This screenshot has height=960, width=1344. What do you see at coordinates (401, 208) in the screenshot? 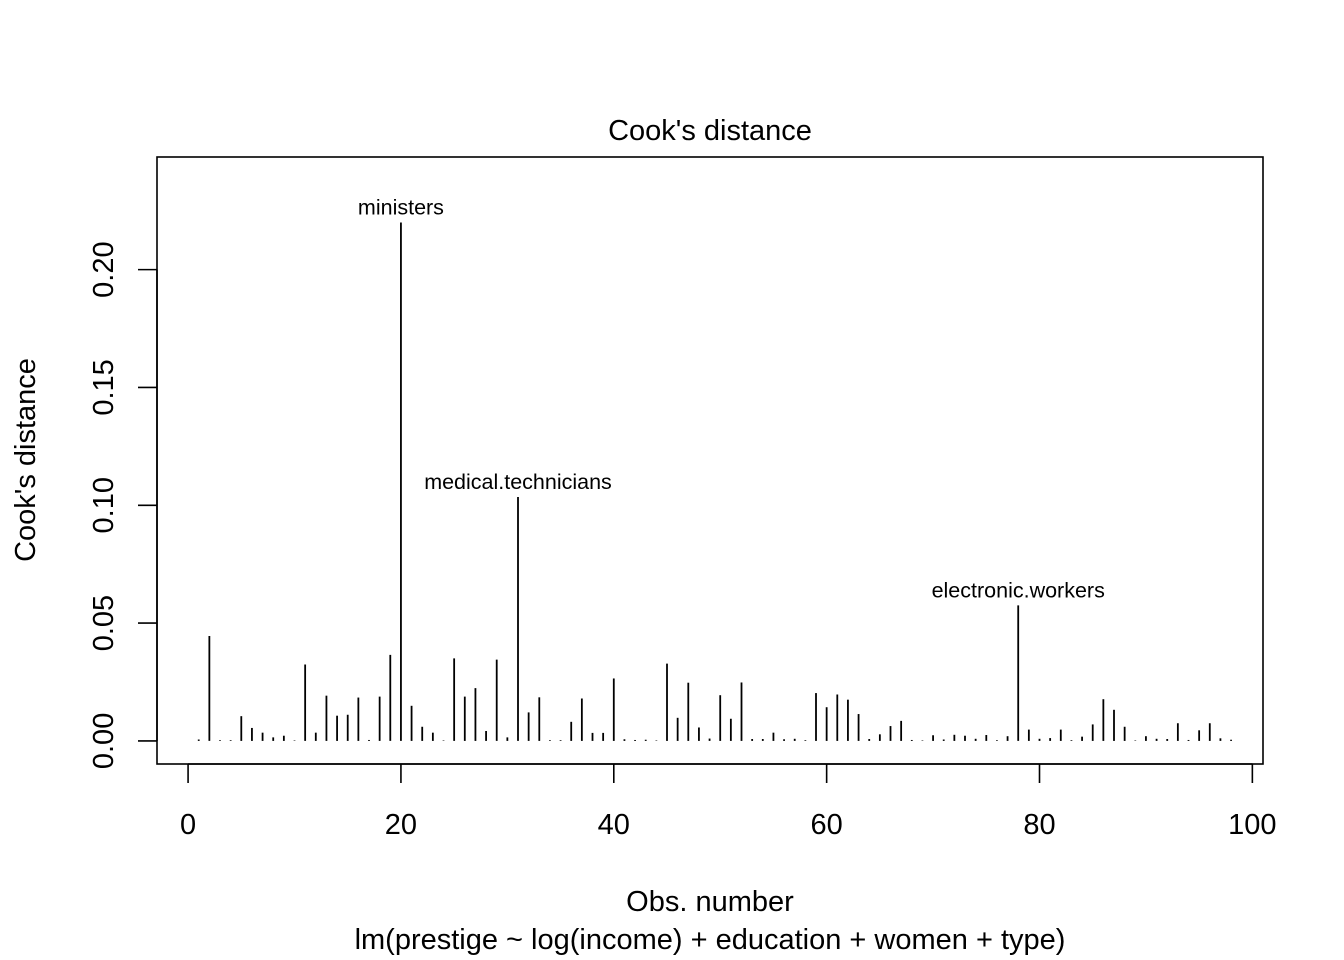
I see `annotation-label: ministers` at bounding box center [401, 208].